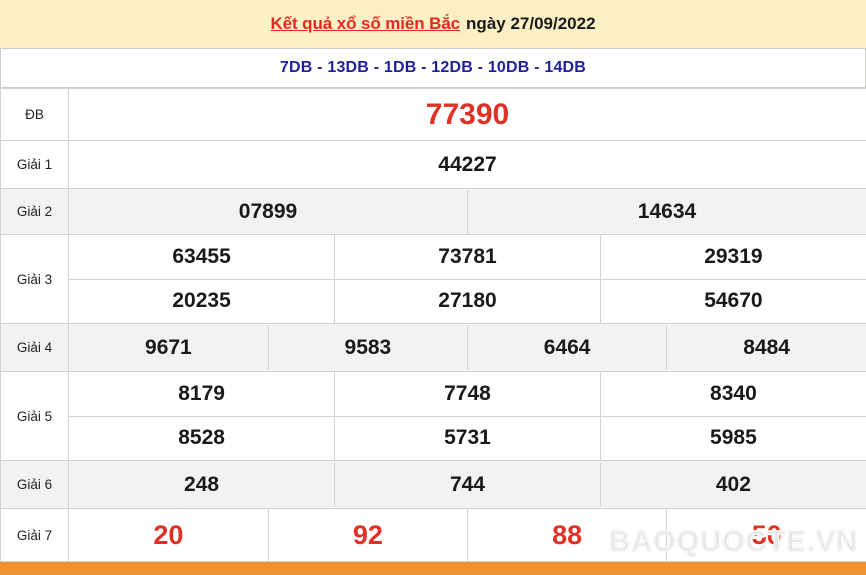 This screenshot has width=866, height=575. What do you see at coordinates (467, 437) in the screenshot?
I see `prize-value-cell: 5731` at bounding box center [467, 437].